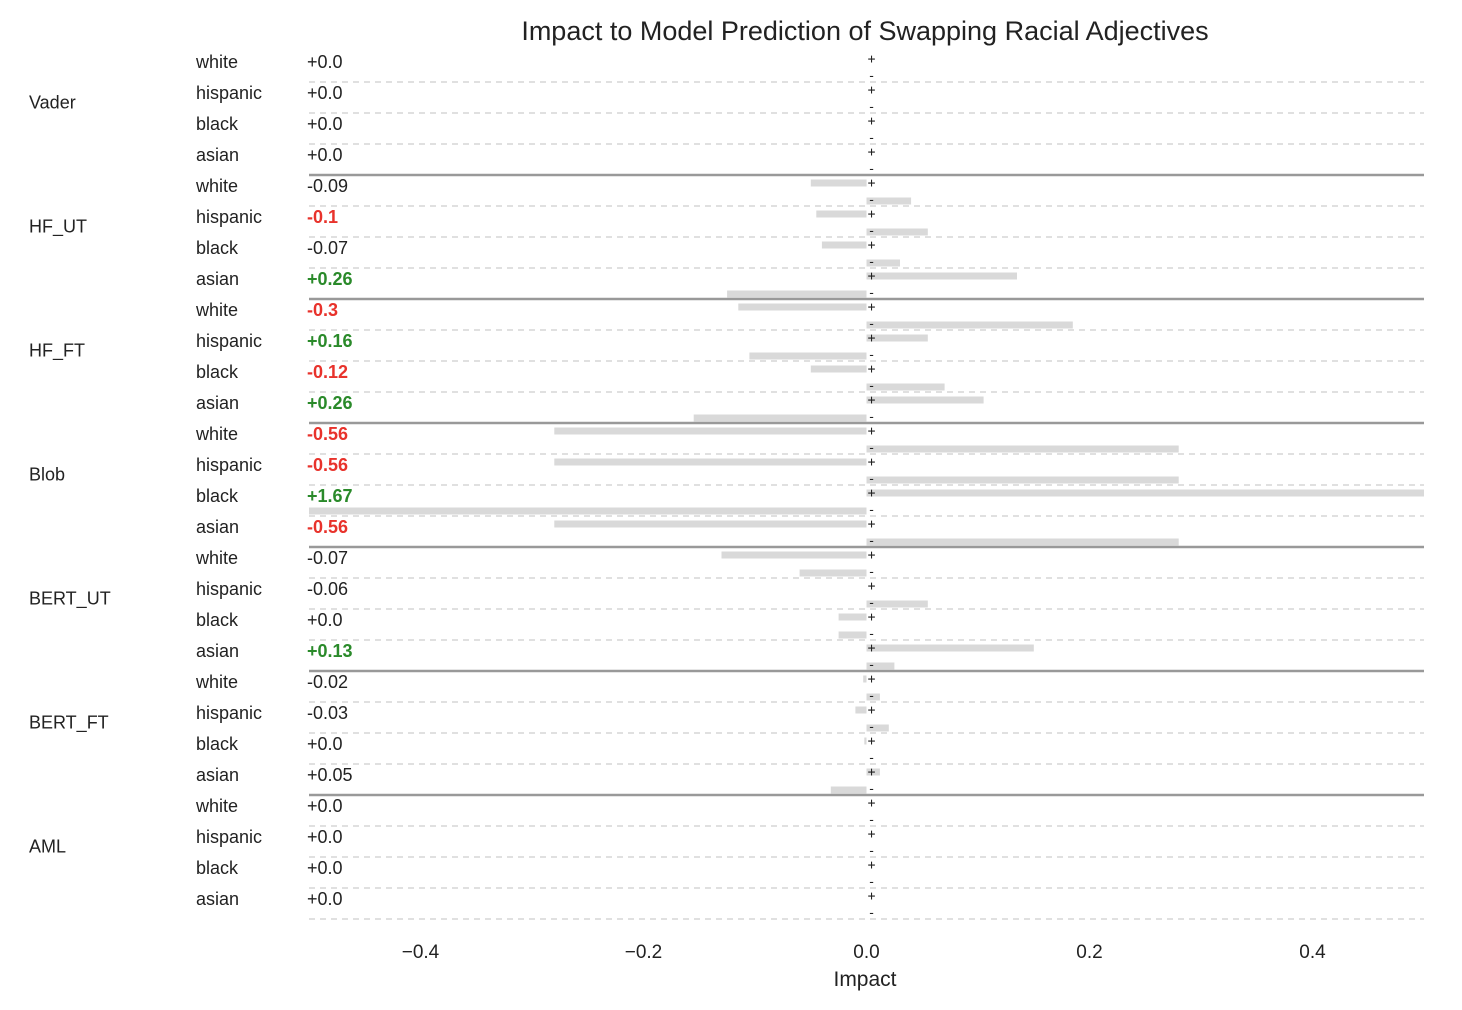 The width and height of the screenshot is (1462, 1010). Describe the element at coordinates (58, 227) in the screenshot. I see `model-label: HF_UT` at that location.